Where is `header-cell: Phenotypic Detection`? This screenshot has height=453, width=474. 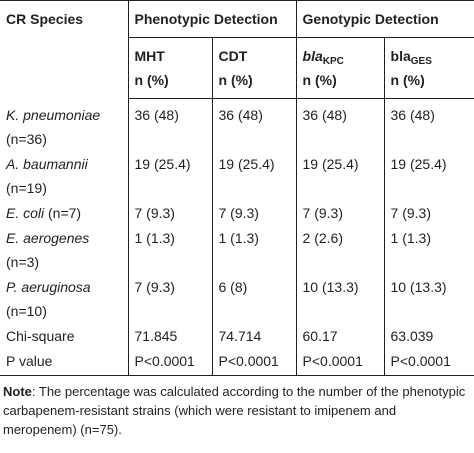 header-cell: Phenotypic Detection is located at coordinates (212, 19).